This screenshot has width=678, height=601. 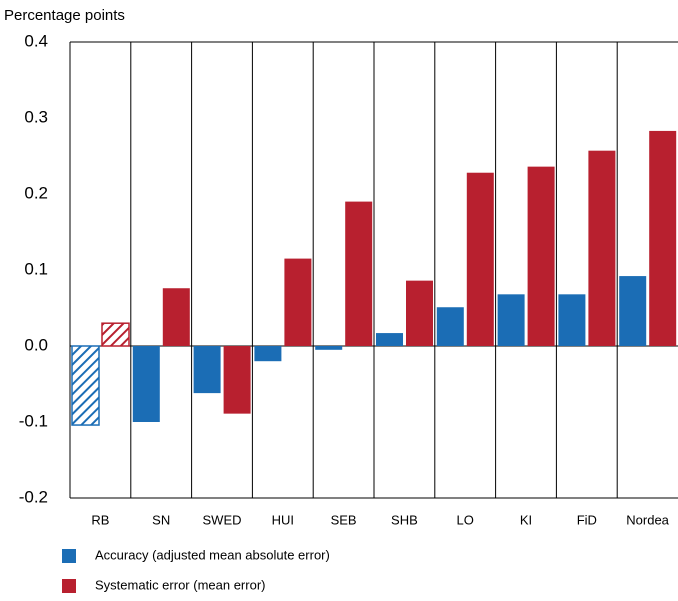 What do you see at coordinates (161, 519) in the screenshot?
I see `x-tick-label: SN` at bounding box center [161, 519].